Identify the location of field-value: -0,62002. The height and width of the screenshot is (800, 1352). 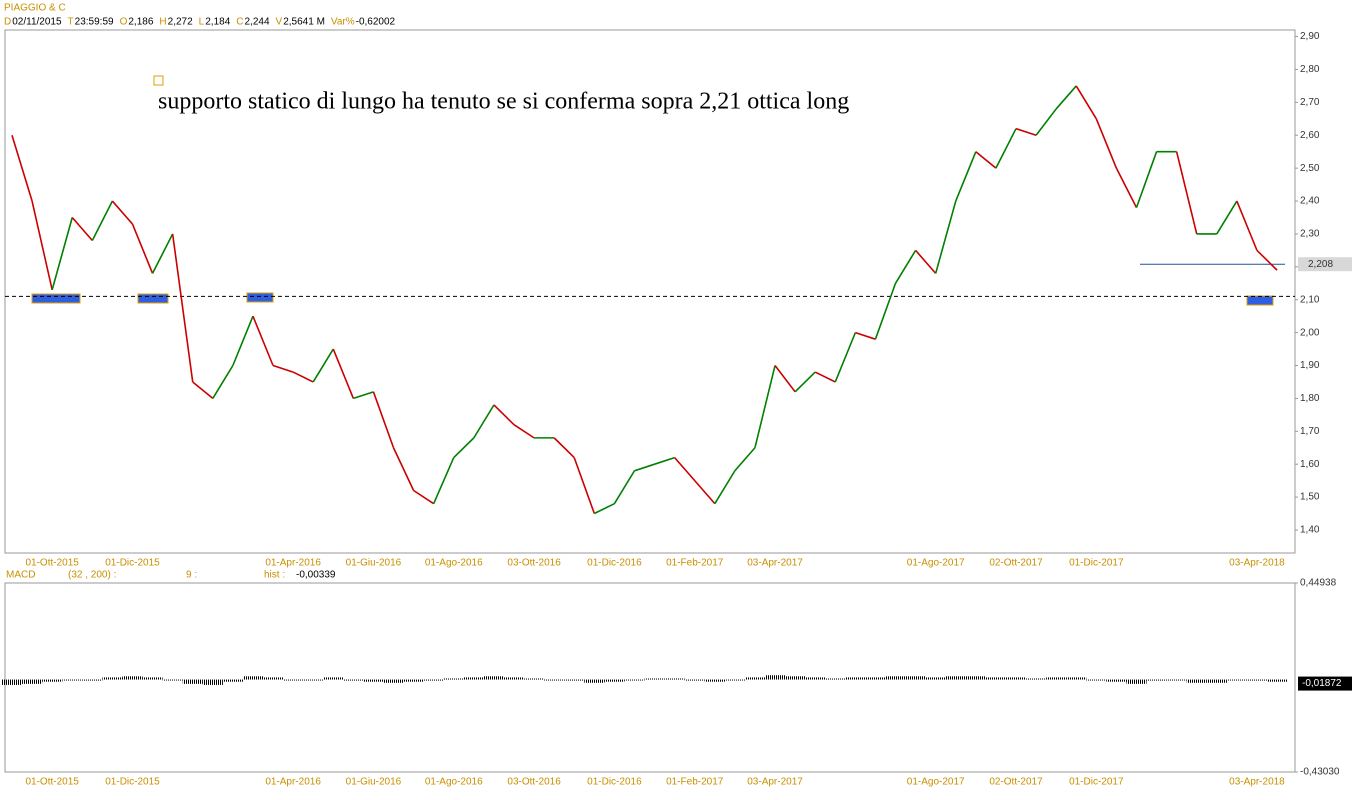
(376, 22).